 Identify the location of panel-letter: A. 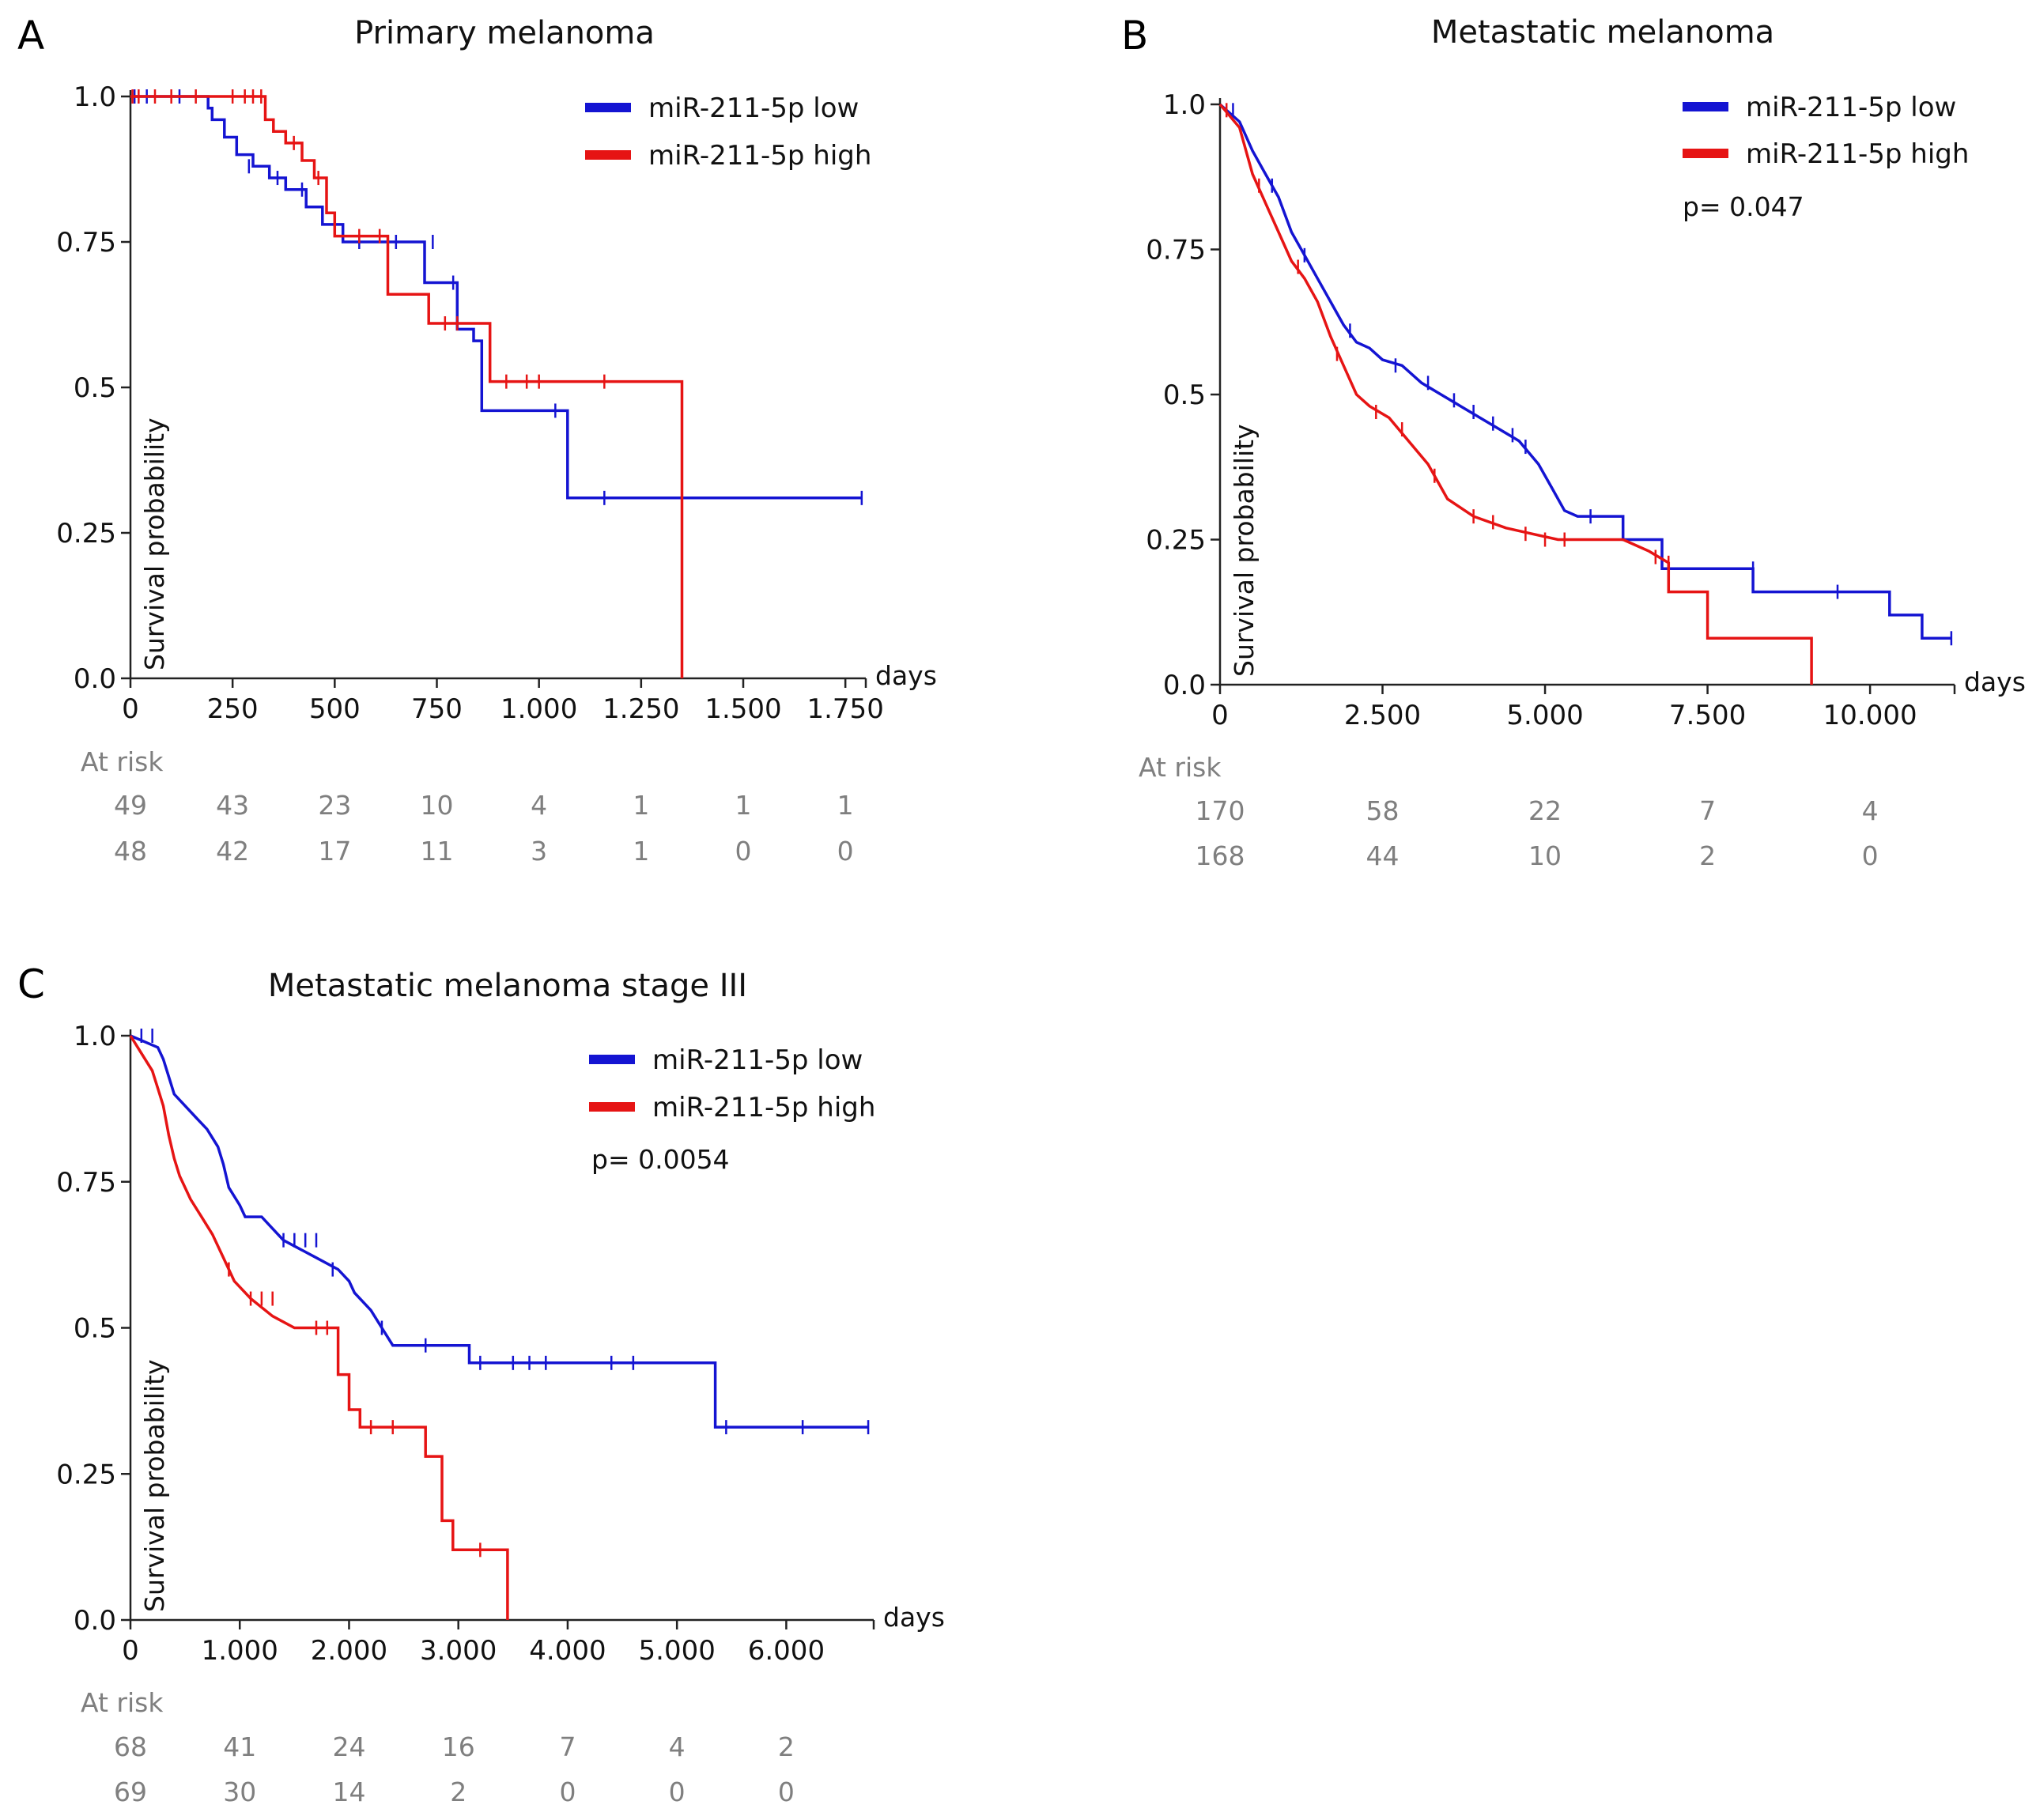
(30, 36).